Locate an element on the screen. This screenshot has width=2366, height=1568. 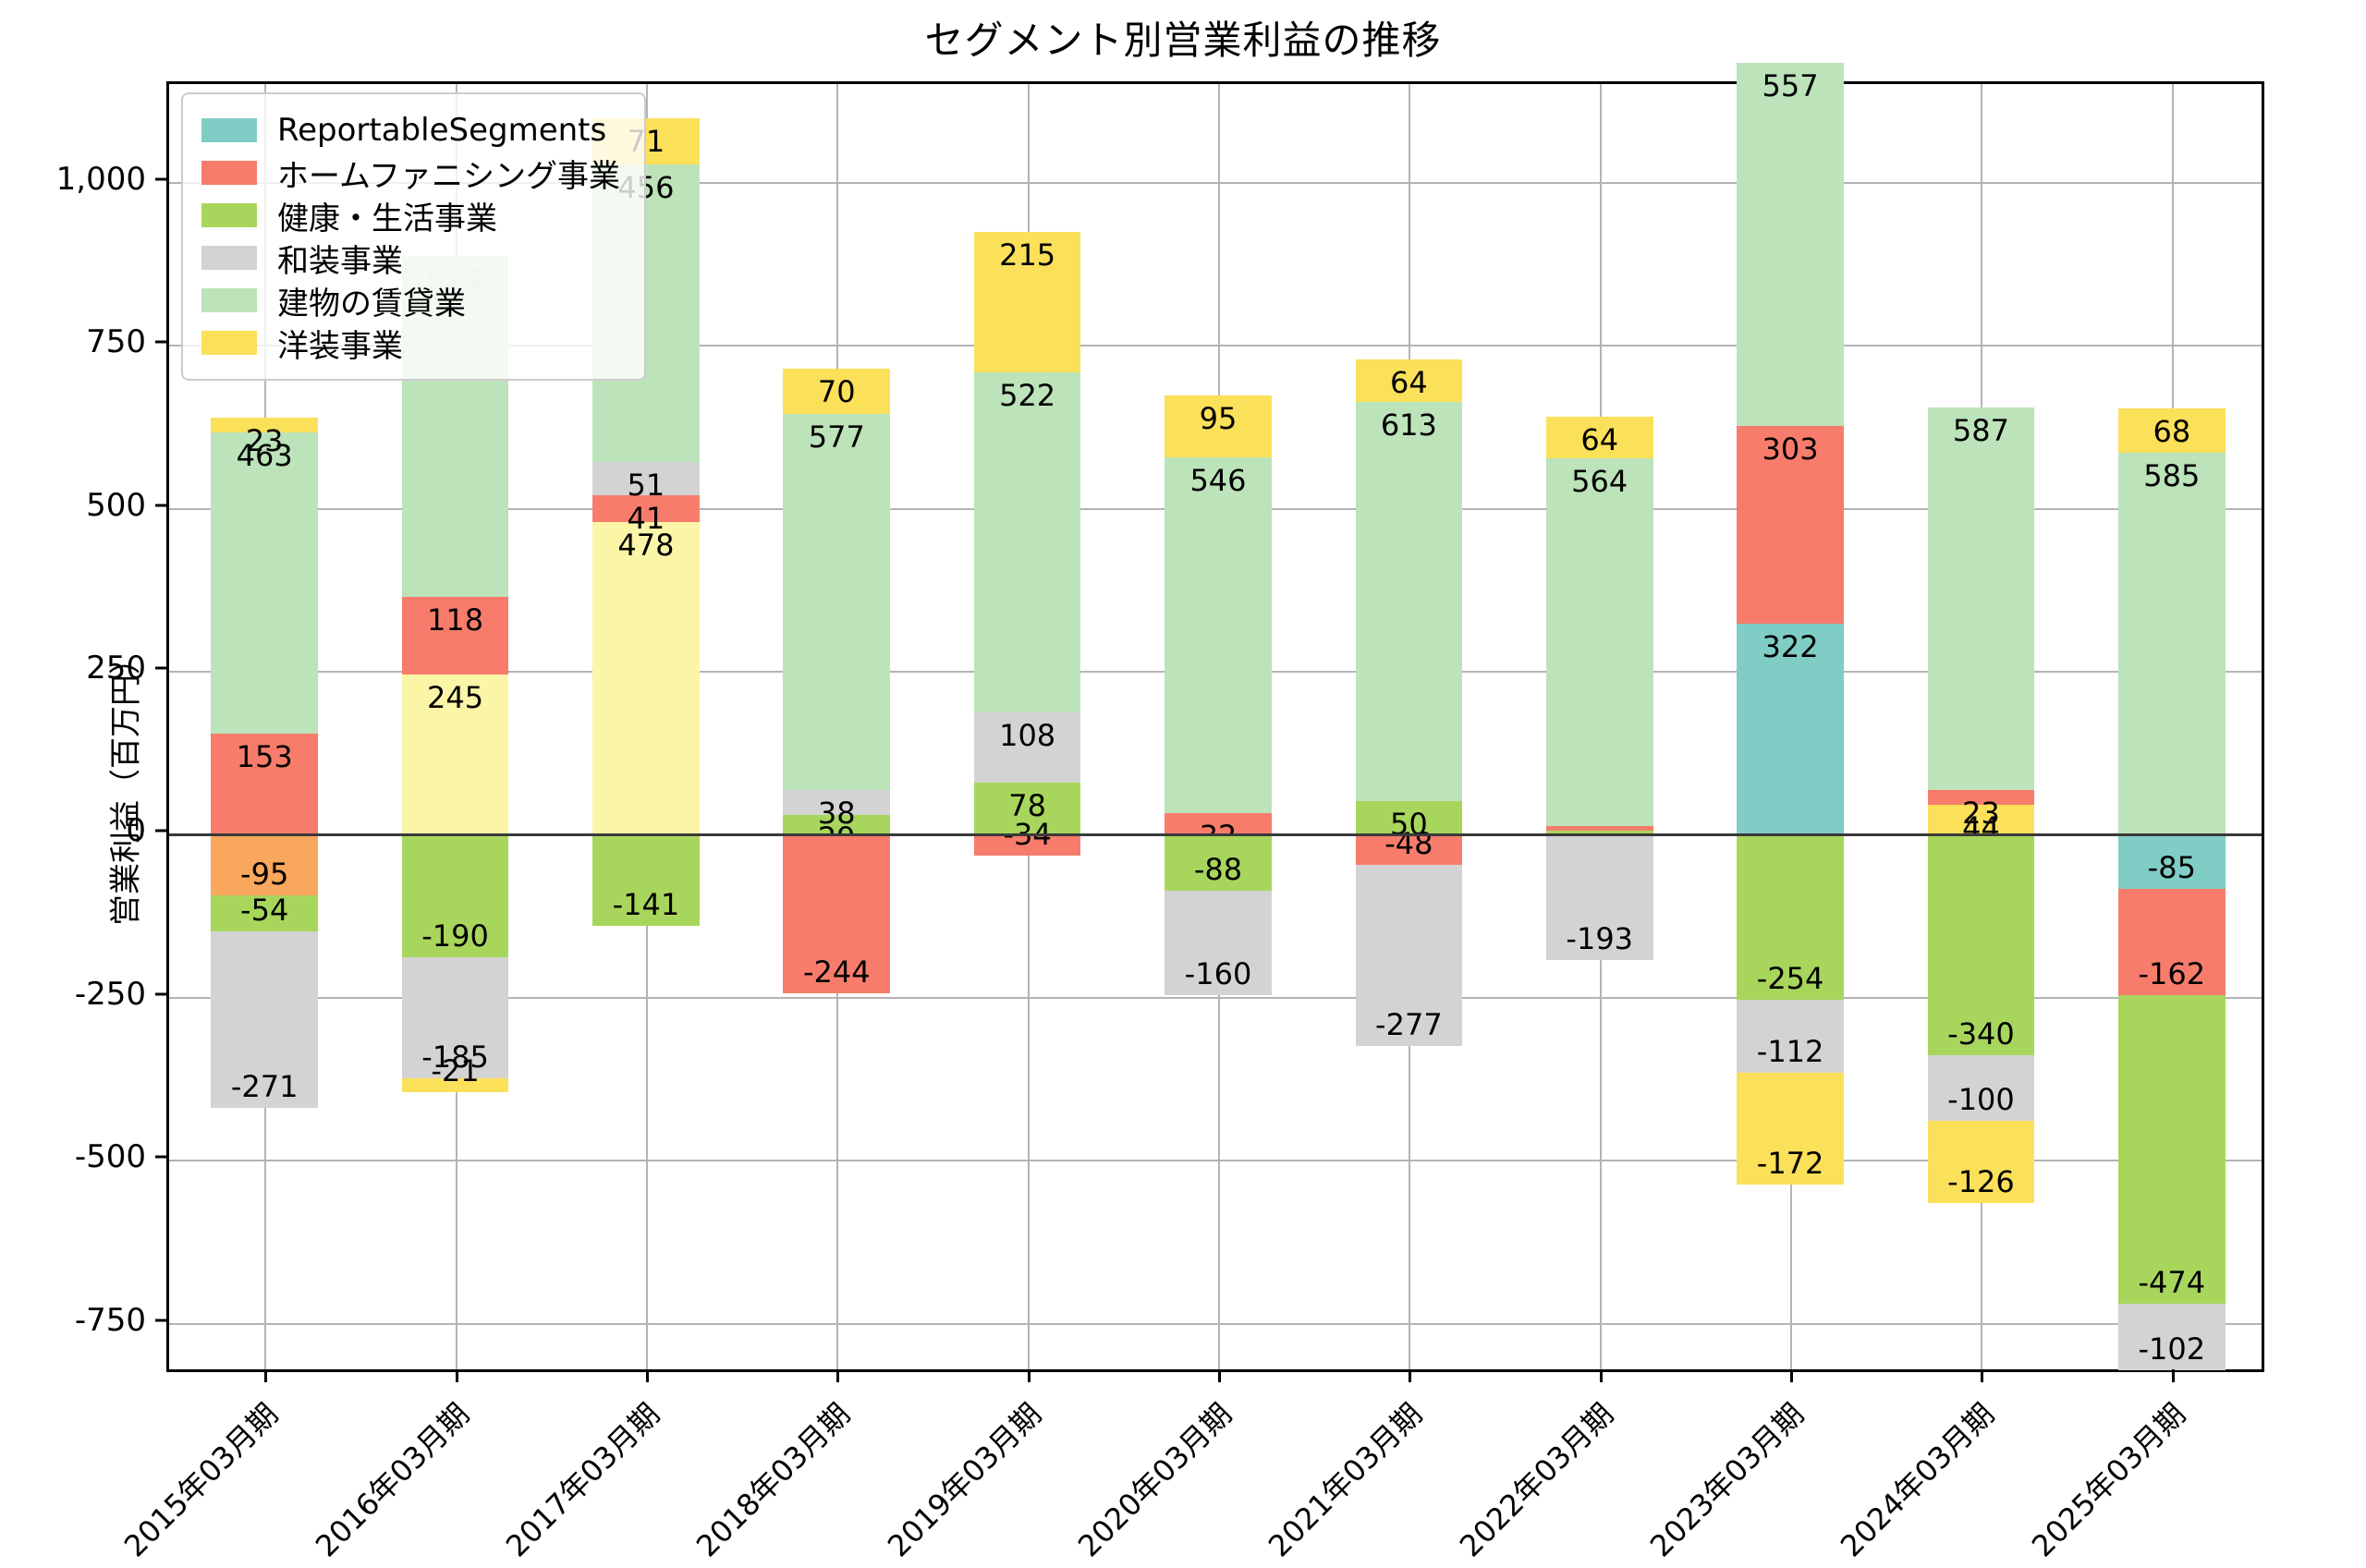
bar-stack: 293857770-244 is located at coordinates (837, 726).